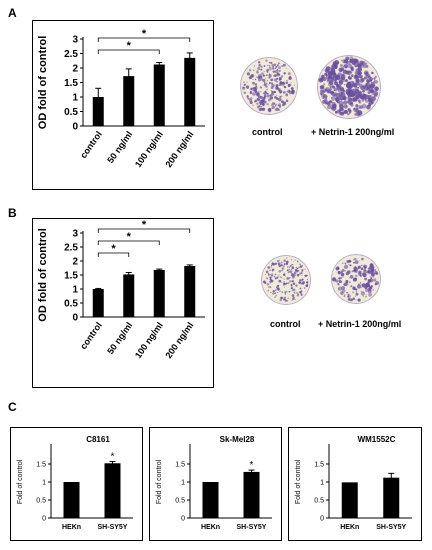  What do you see at coordinates (119, 338) in the screenshot?
I see `x-tick-label-1: 50 ng/ml` at bounding box center [119, 338].